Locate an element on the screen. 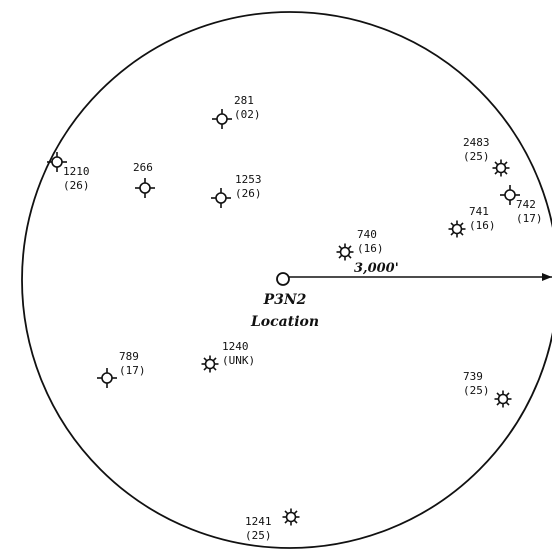  well-id-label: 740 is located at coordinates (367, 234).